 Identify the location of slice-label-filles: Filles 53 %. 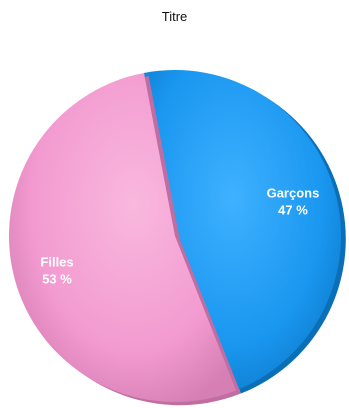
(56, 270).